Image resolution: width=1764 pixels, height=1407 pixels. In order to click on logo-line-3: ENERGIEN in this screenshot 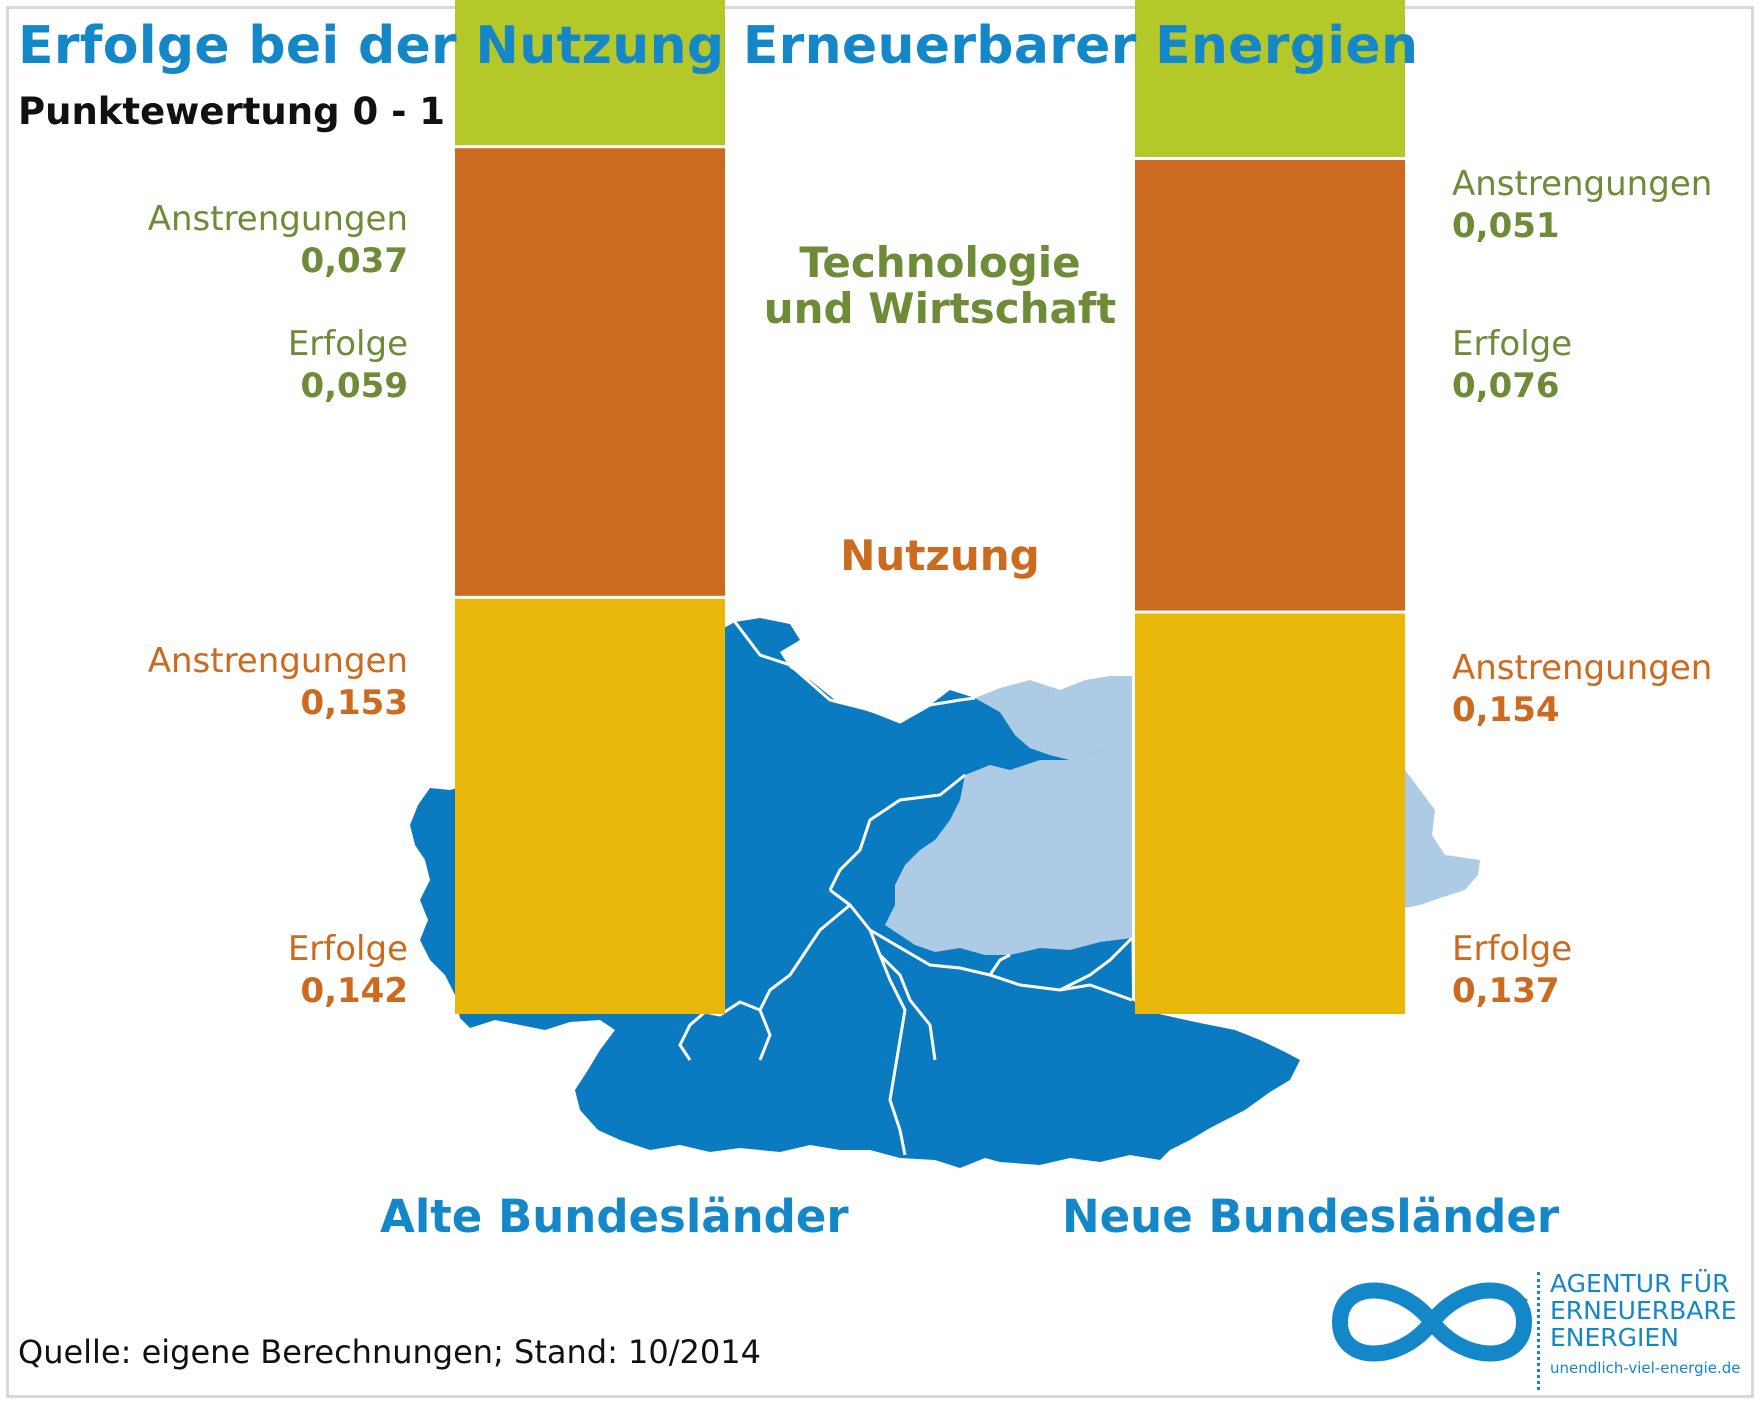, I will do `click(1614, 1337)`.